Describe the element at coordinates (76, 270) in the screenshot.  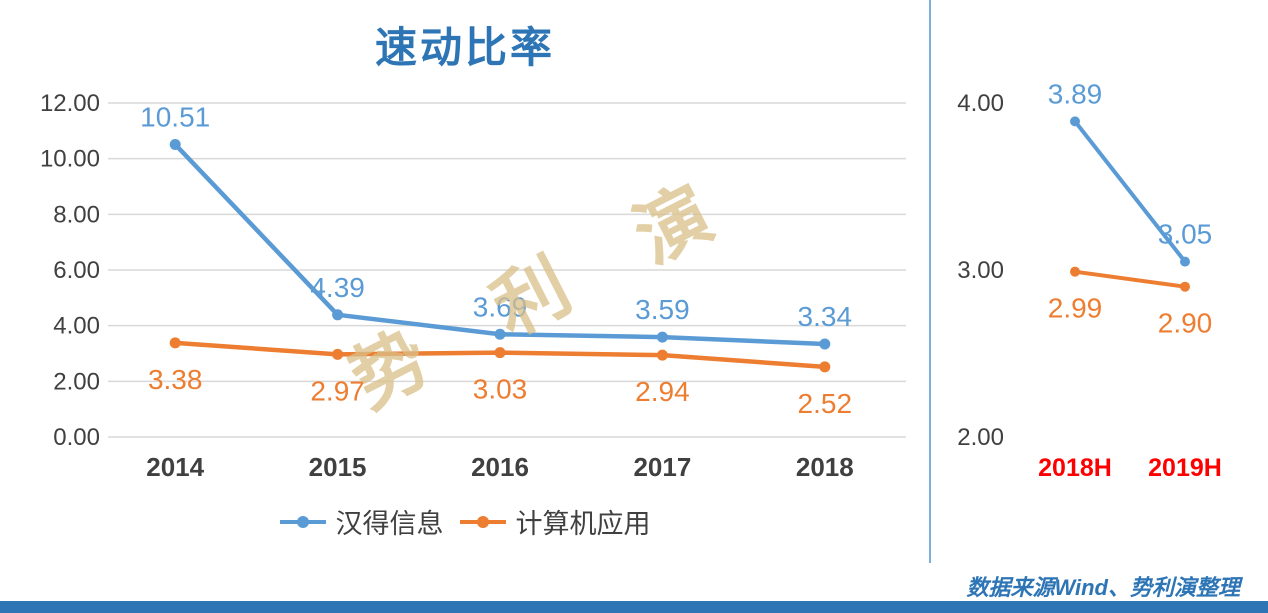
I see `svg-text: 6.00` at that location.